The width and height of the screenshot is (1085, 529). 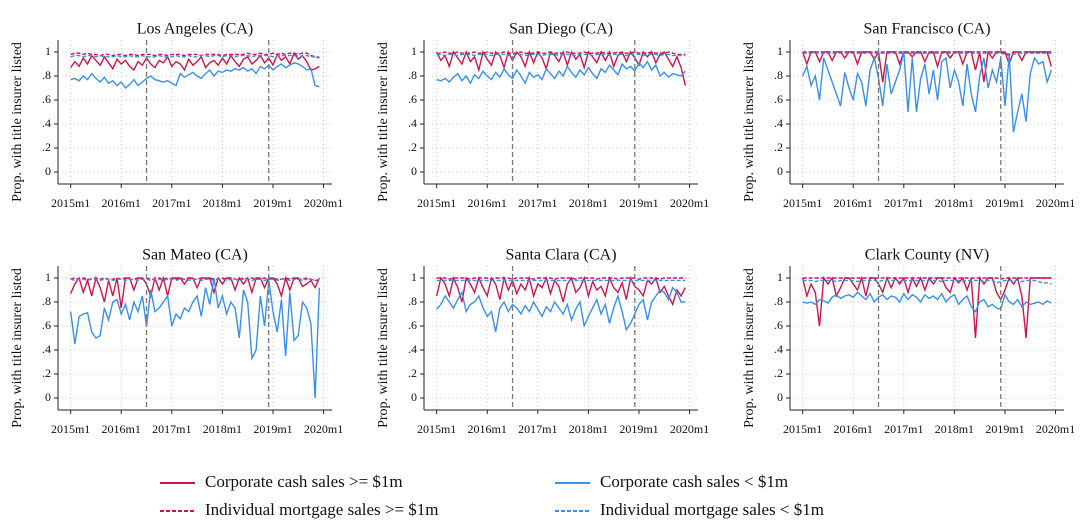 I want to click on panel-title: San Mateo (CA), so click(x=195, y=255).